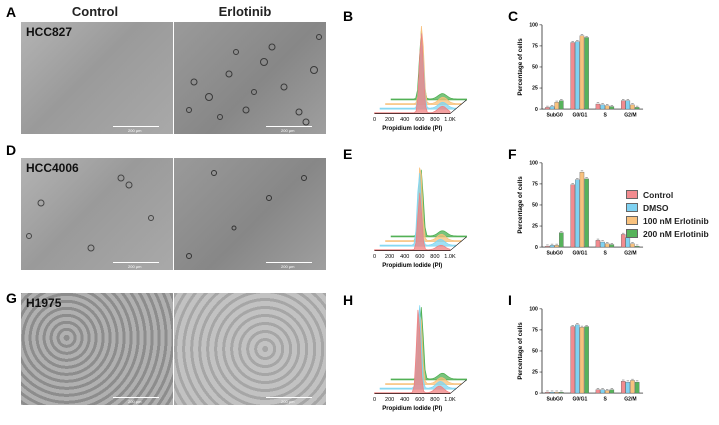  Describe the element at coordinates (535, 185) in the screenshot. I see `y-tick-label: 75` at that location.